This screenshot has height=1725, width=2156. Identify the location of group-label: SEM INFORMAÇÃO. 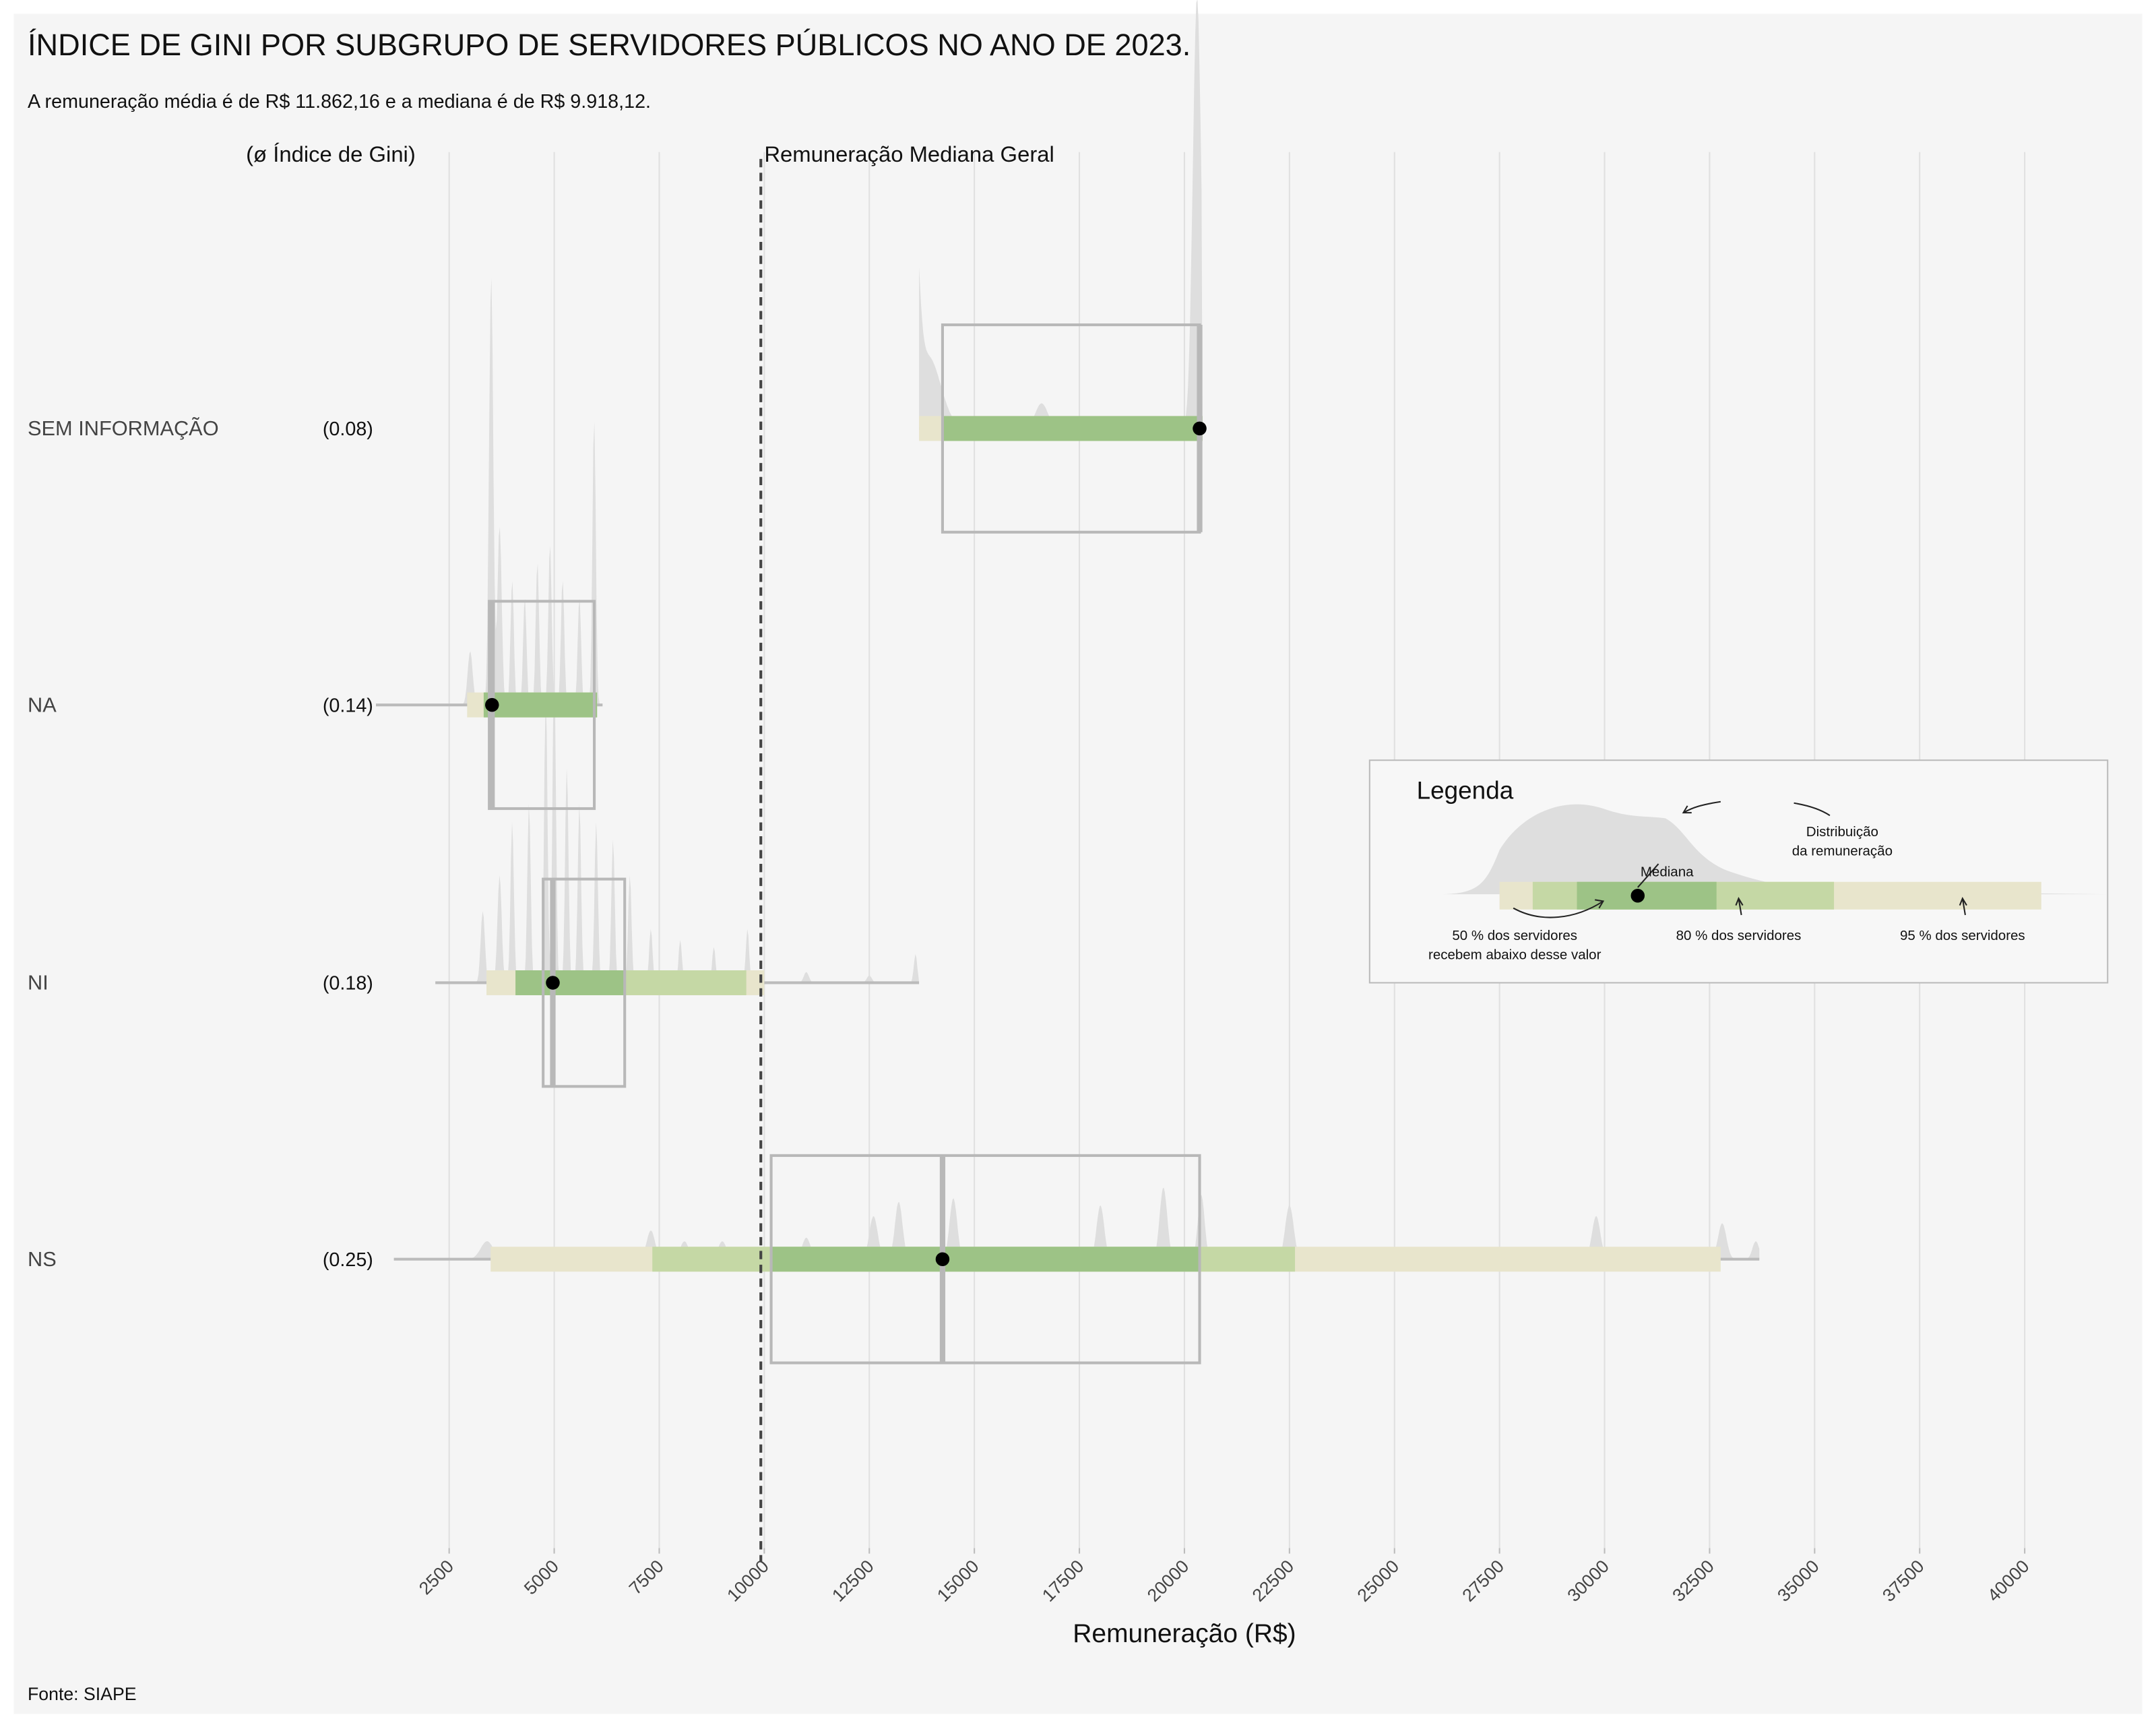
(123, 428).